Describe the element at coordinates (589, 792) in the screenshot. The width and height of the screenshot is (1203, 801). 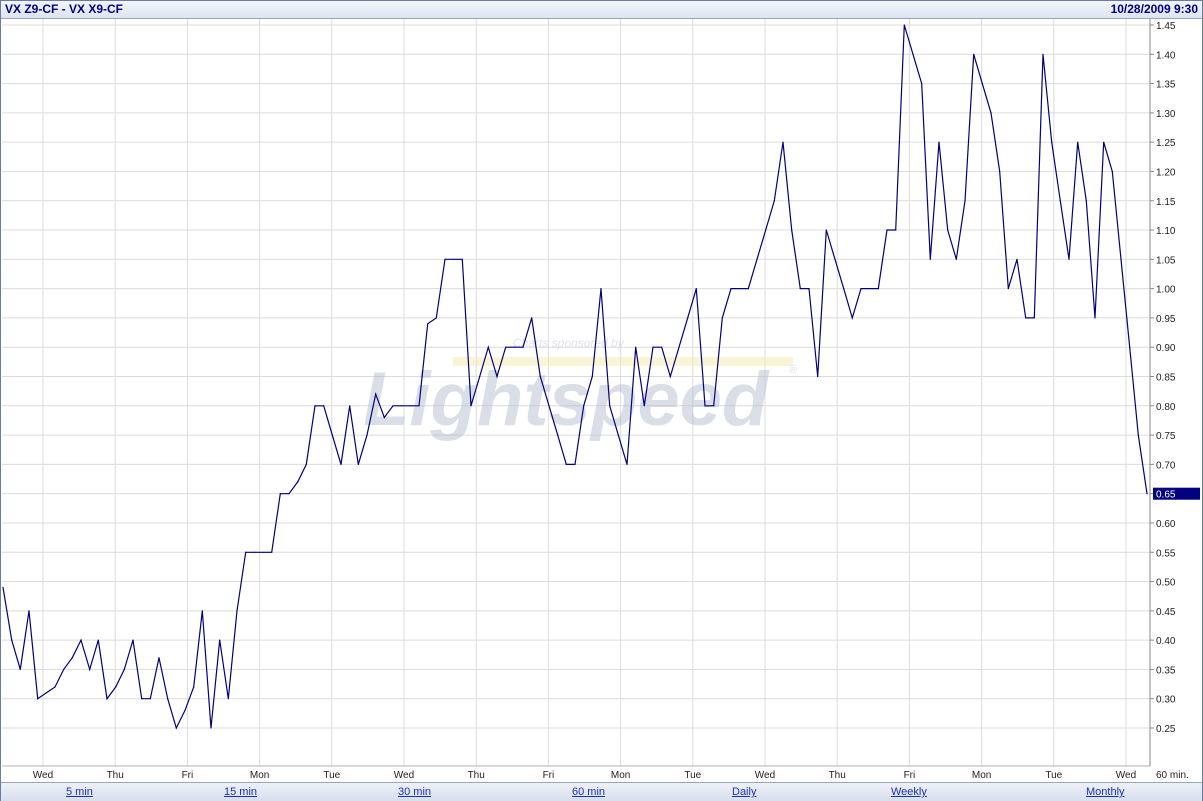
I see `period-60-min-link: 60 min` at that location.